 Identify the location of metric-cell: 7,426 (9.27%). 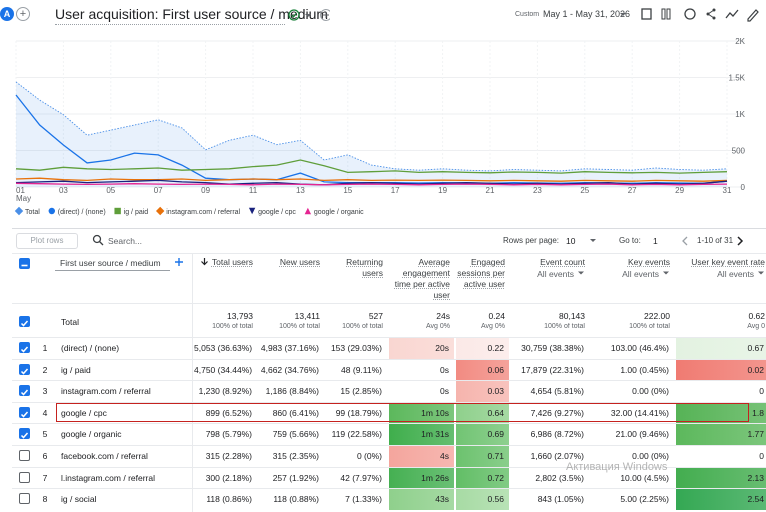
(557, 412).